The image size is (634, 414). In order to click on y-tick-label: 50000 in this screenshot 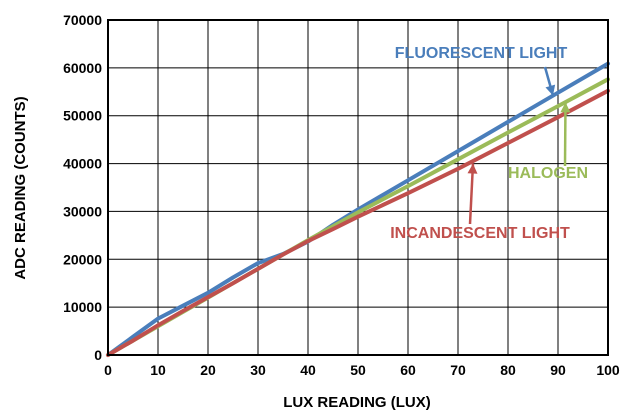, I will do `click(82, 116)`.